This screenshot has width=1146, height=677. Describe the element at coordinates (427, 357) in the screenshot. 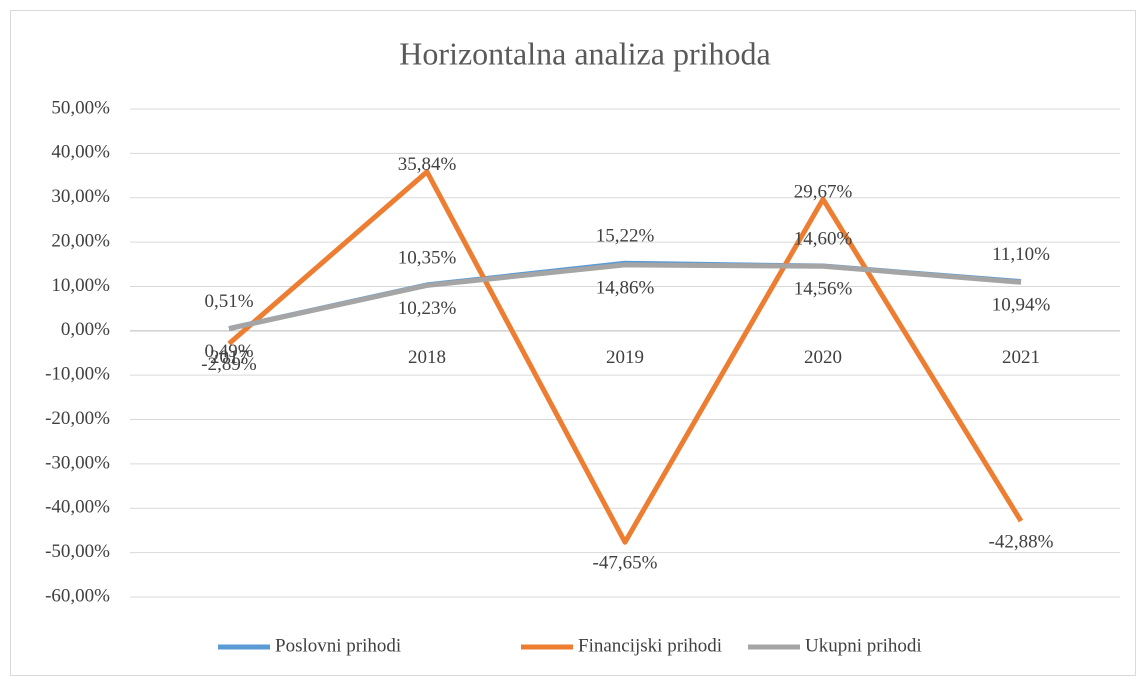

I see `x-tick-label: 2018` at that location.